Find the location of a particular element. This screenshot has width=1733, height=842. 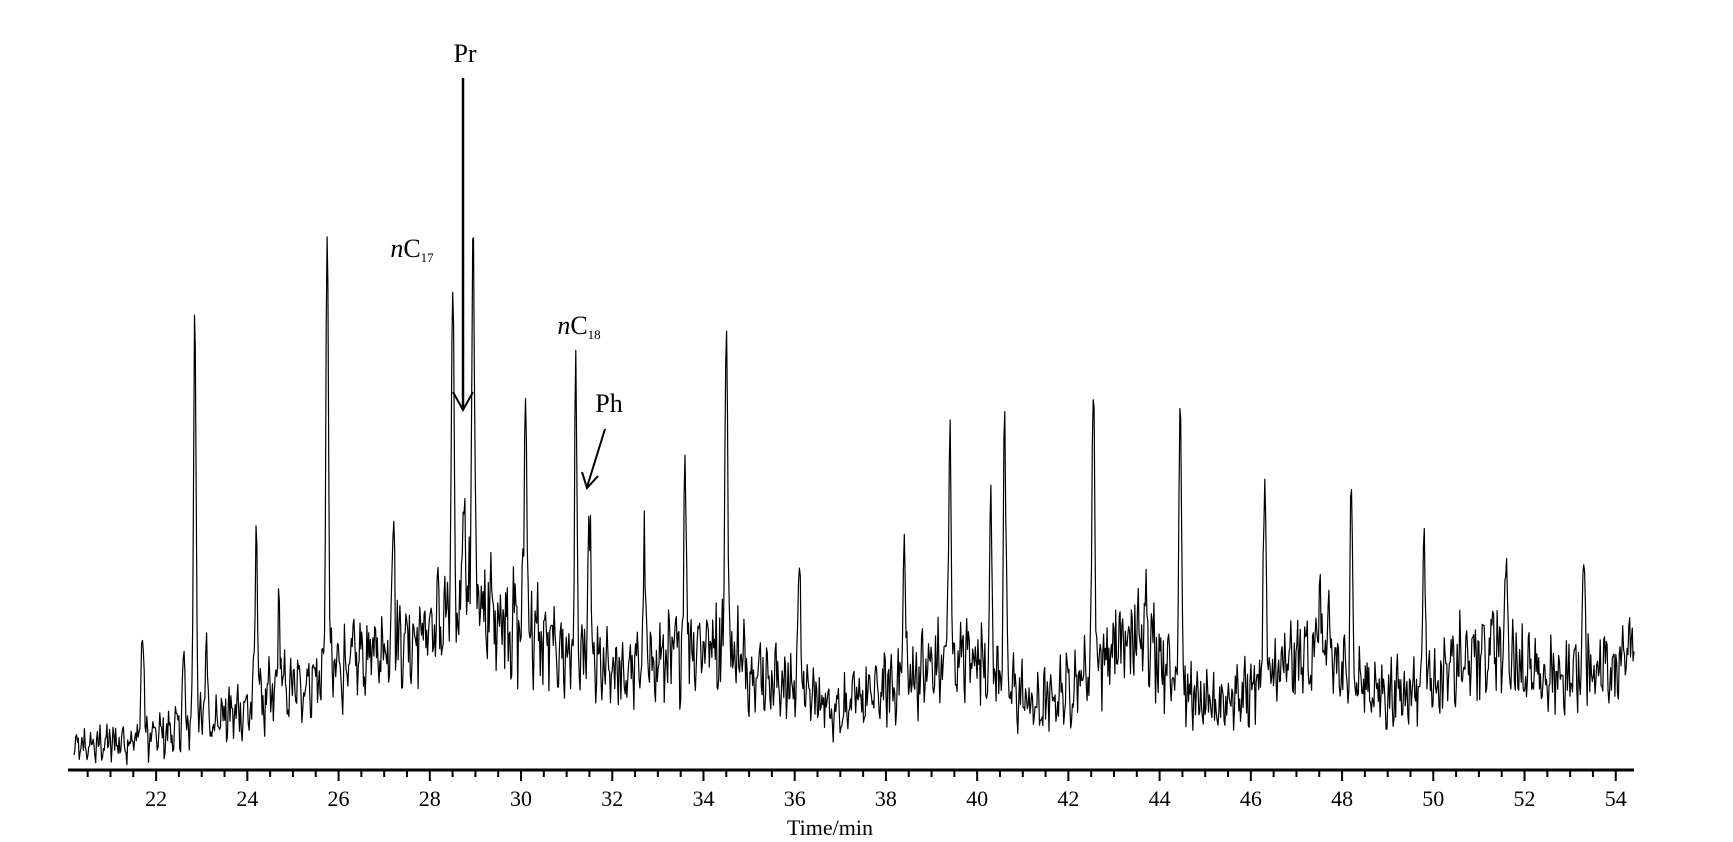

x-tick-label-52: 52 is located at coordinates (1525, 798).